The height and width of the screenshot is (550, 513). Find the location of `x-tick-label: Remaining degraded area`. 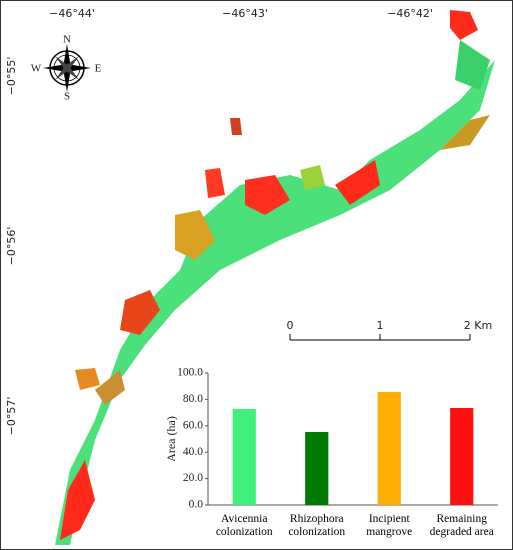

x-tick-label: Remaining degraded area is located at coordinates (461, 525).